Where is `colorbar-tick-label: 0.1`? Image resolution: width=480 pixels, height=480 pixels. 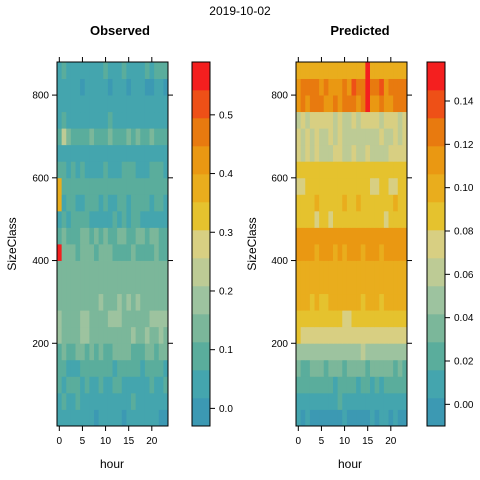
colorbar-tick-label: 0.1 is located at coordinates (226, 350).